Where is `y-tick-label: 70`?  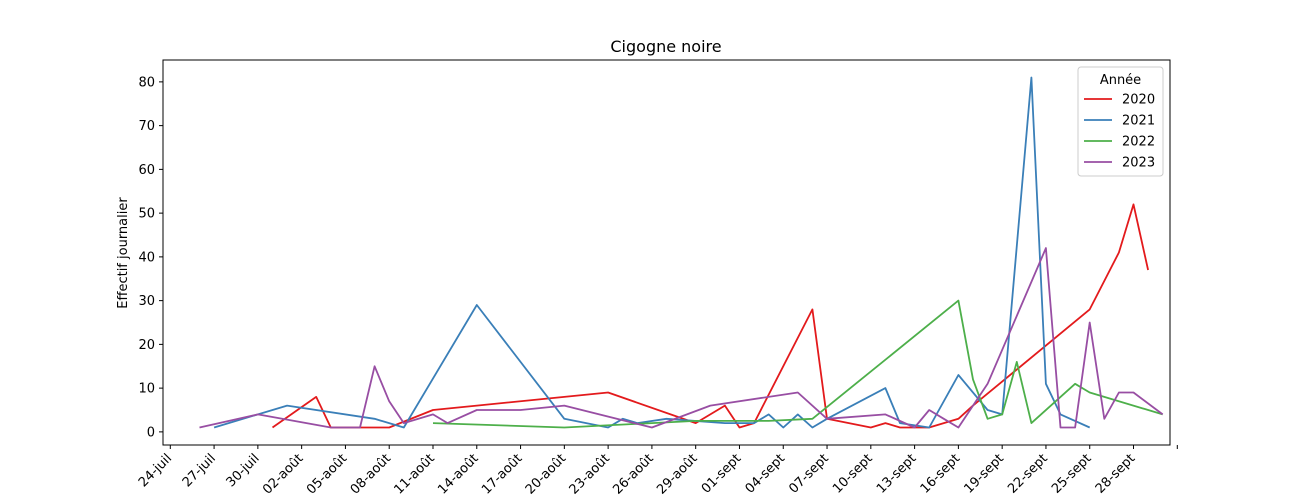 y-tick-label: 70 is located at coordinates (146, 126).